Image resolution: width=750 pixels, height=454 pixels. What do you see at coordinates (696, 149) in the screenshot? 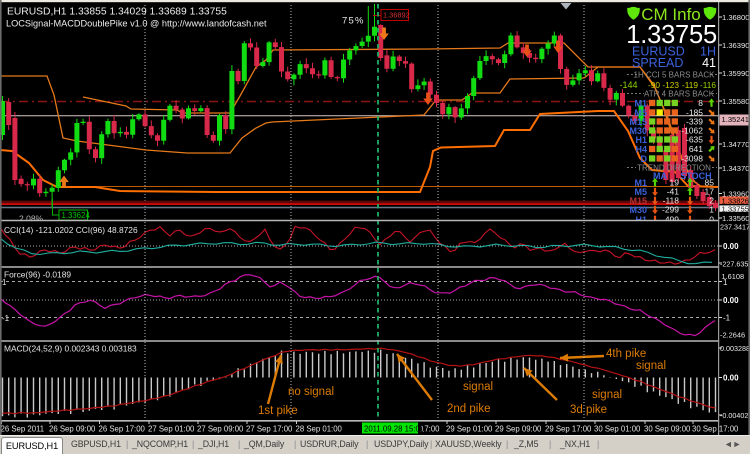
I see `svg-text: 641` at bounding box center [696, 149].